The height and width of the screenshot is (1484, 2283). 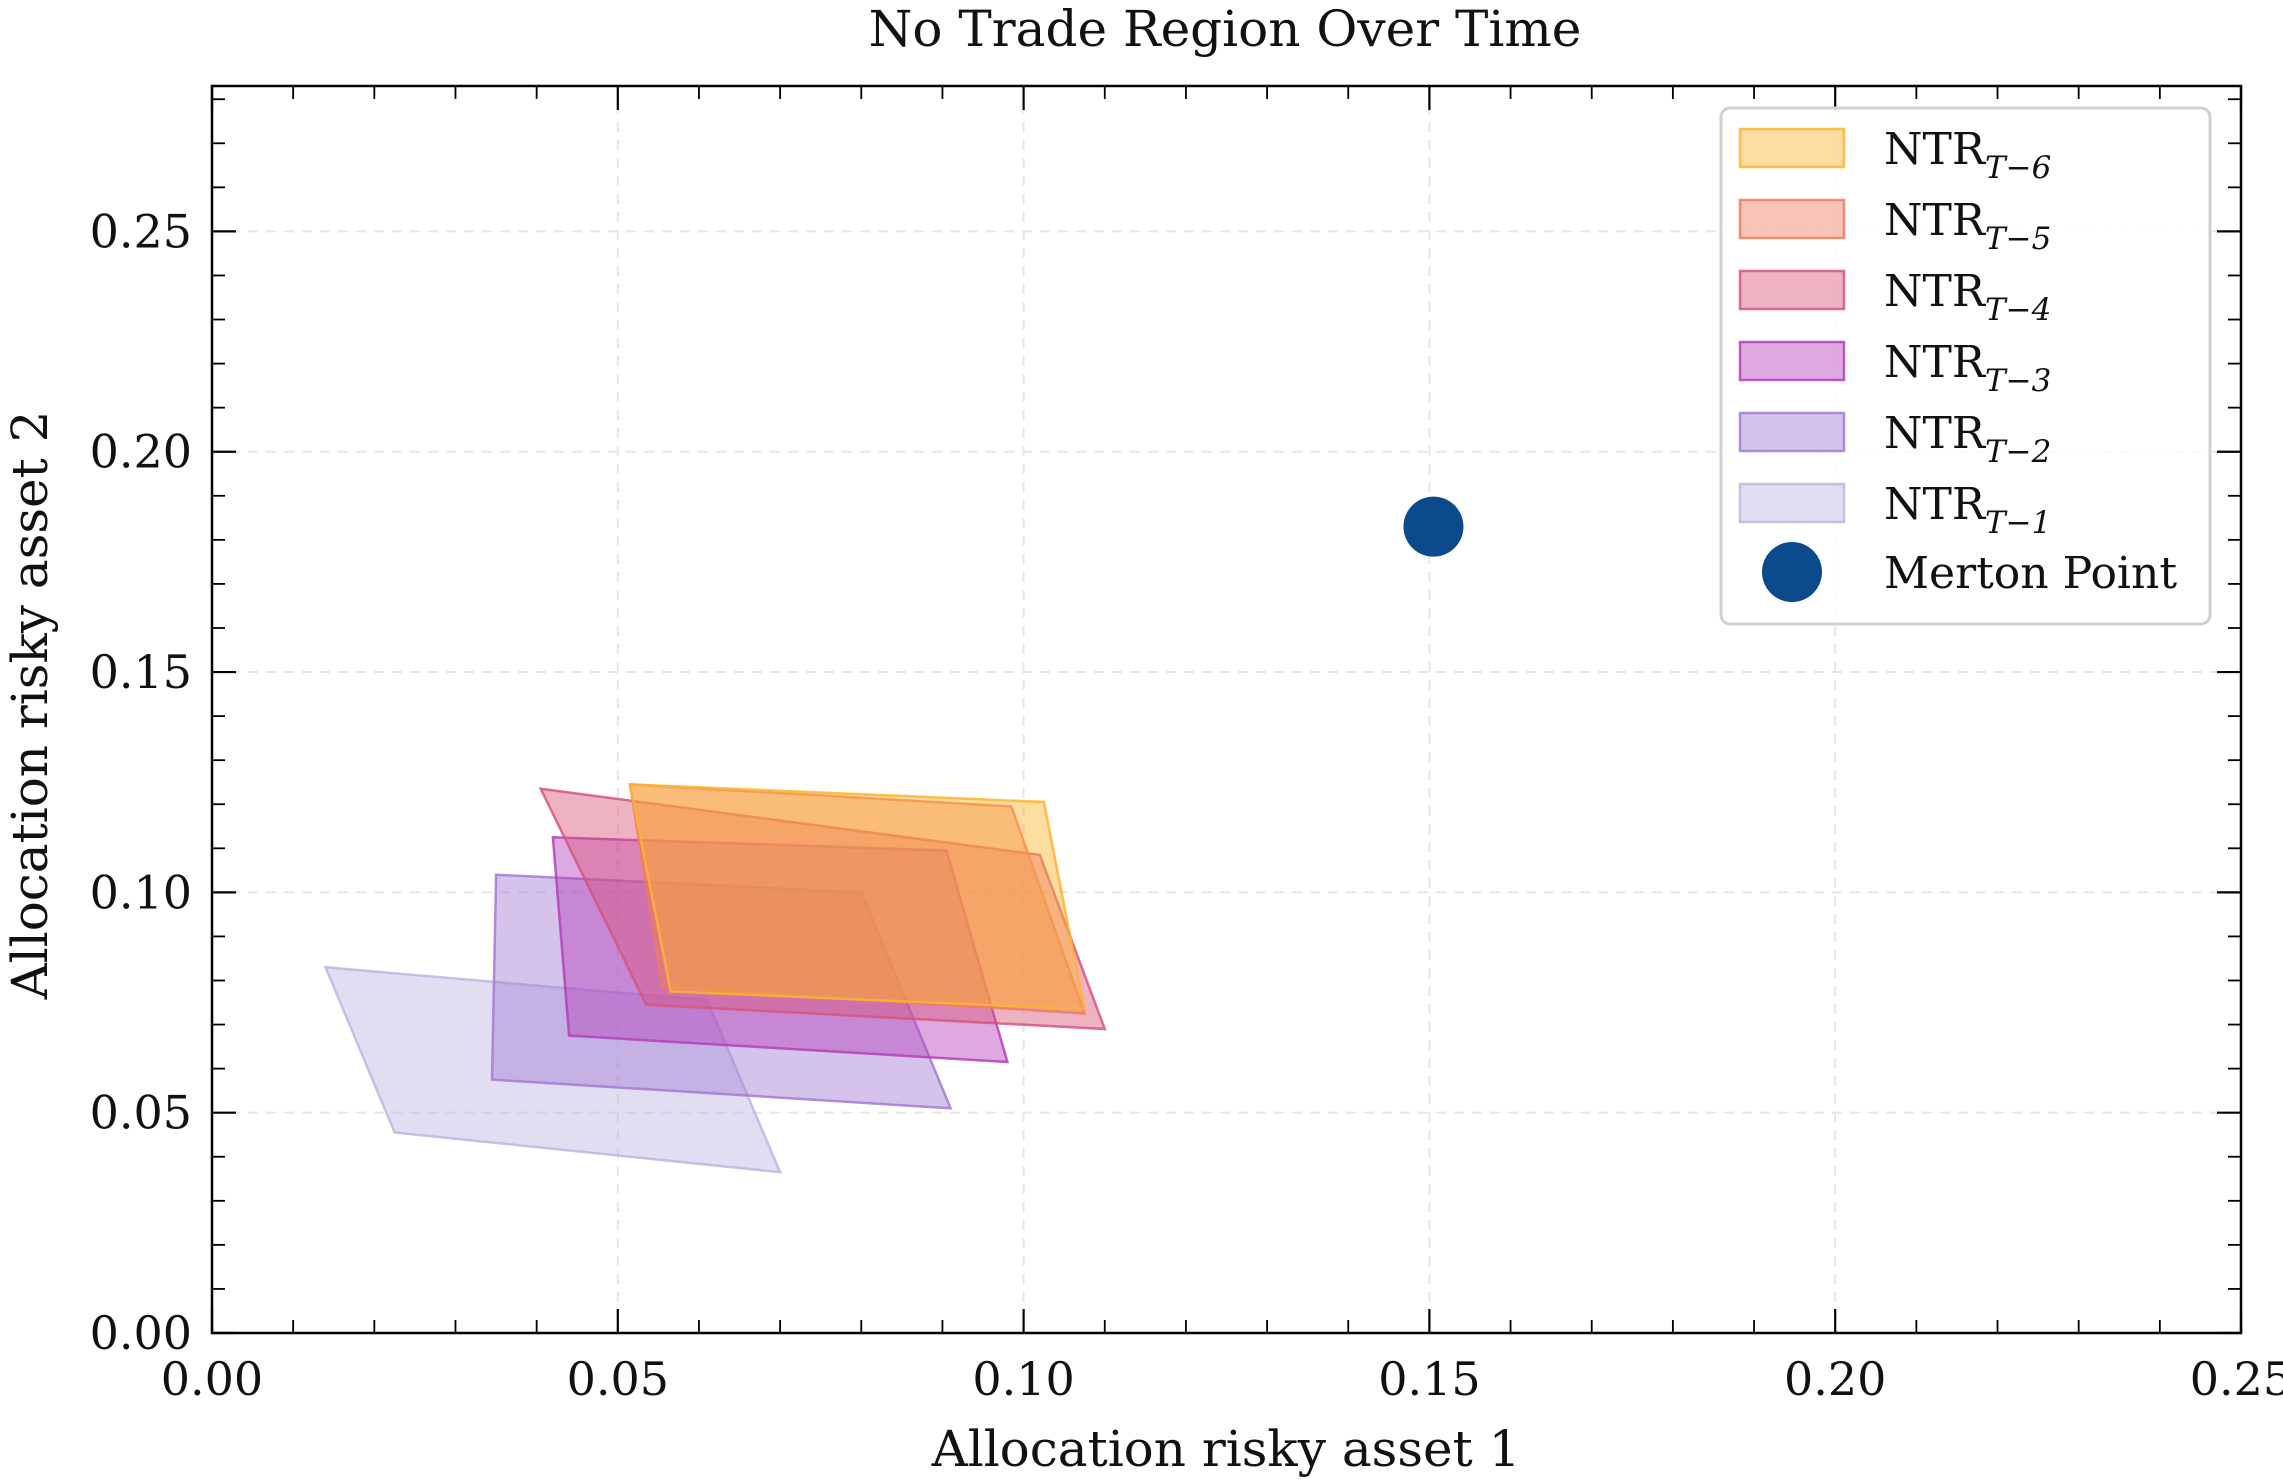 I want to click on x-tick-label: 0.10, so click(x=1023, y=1379).